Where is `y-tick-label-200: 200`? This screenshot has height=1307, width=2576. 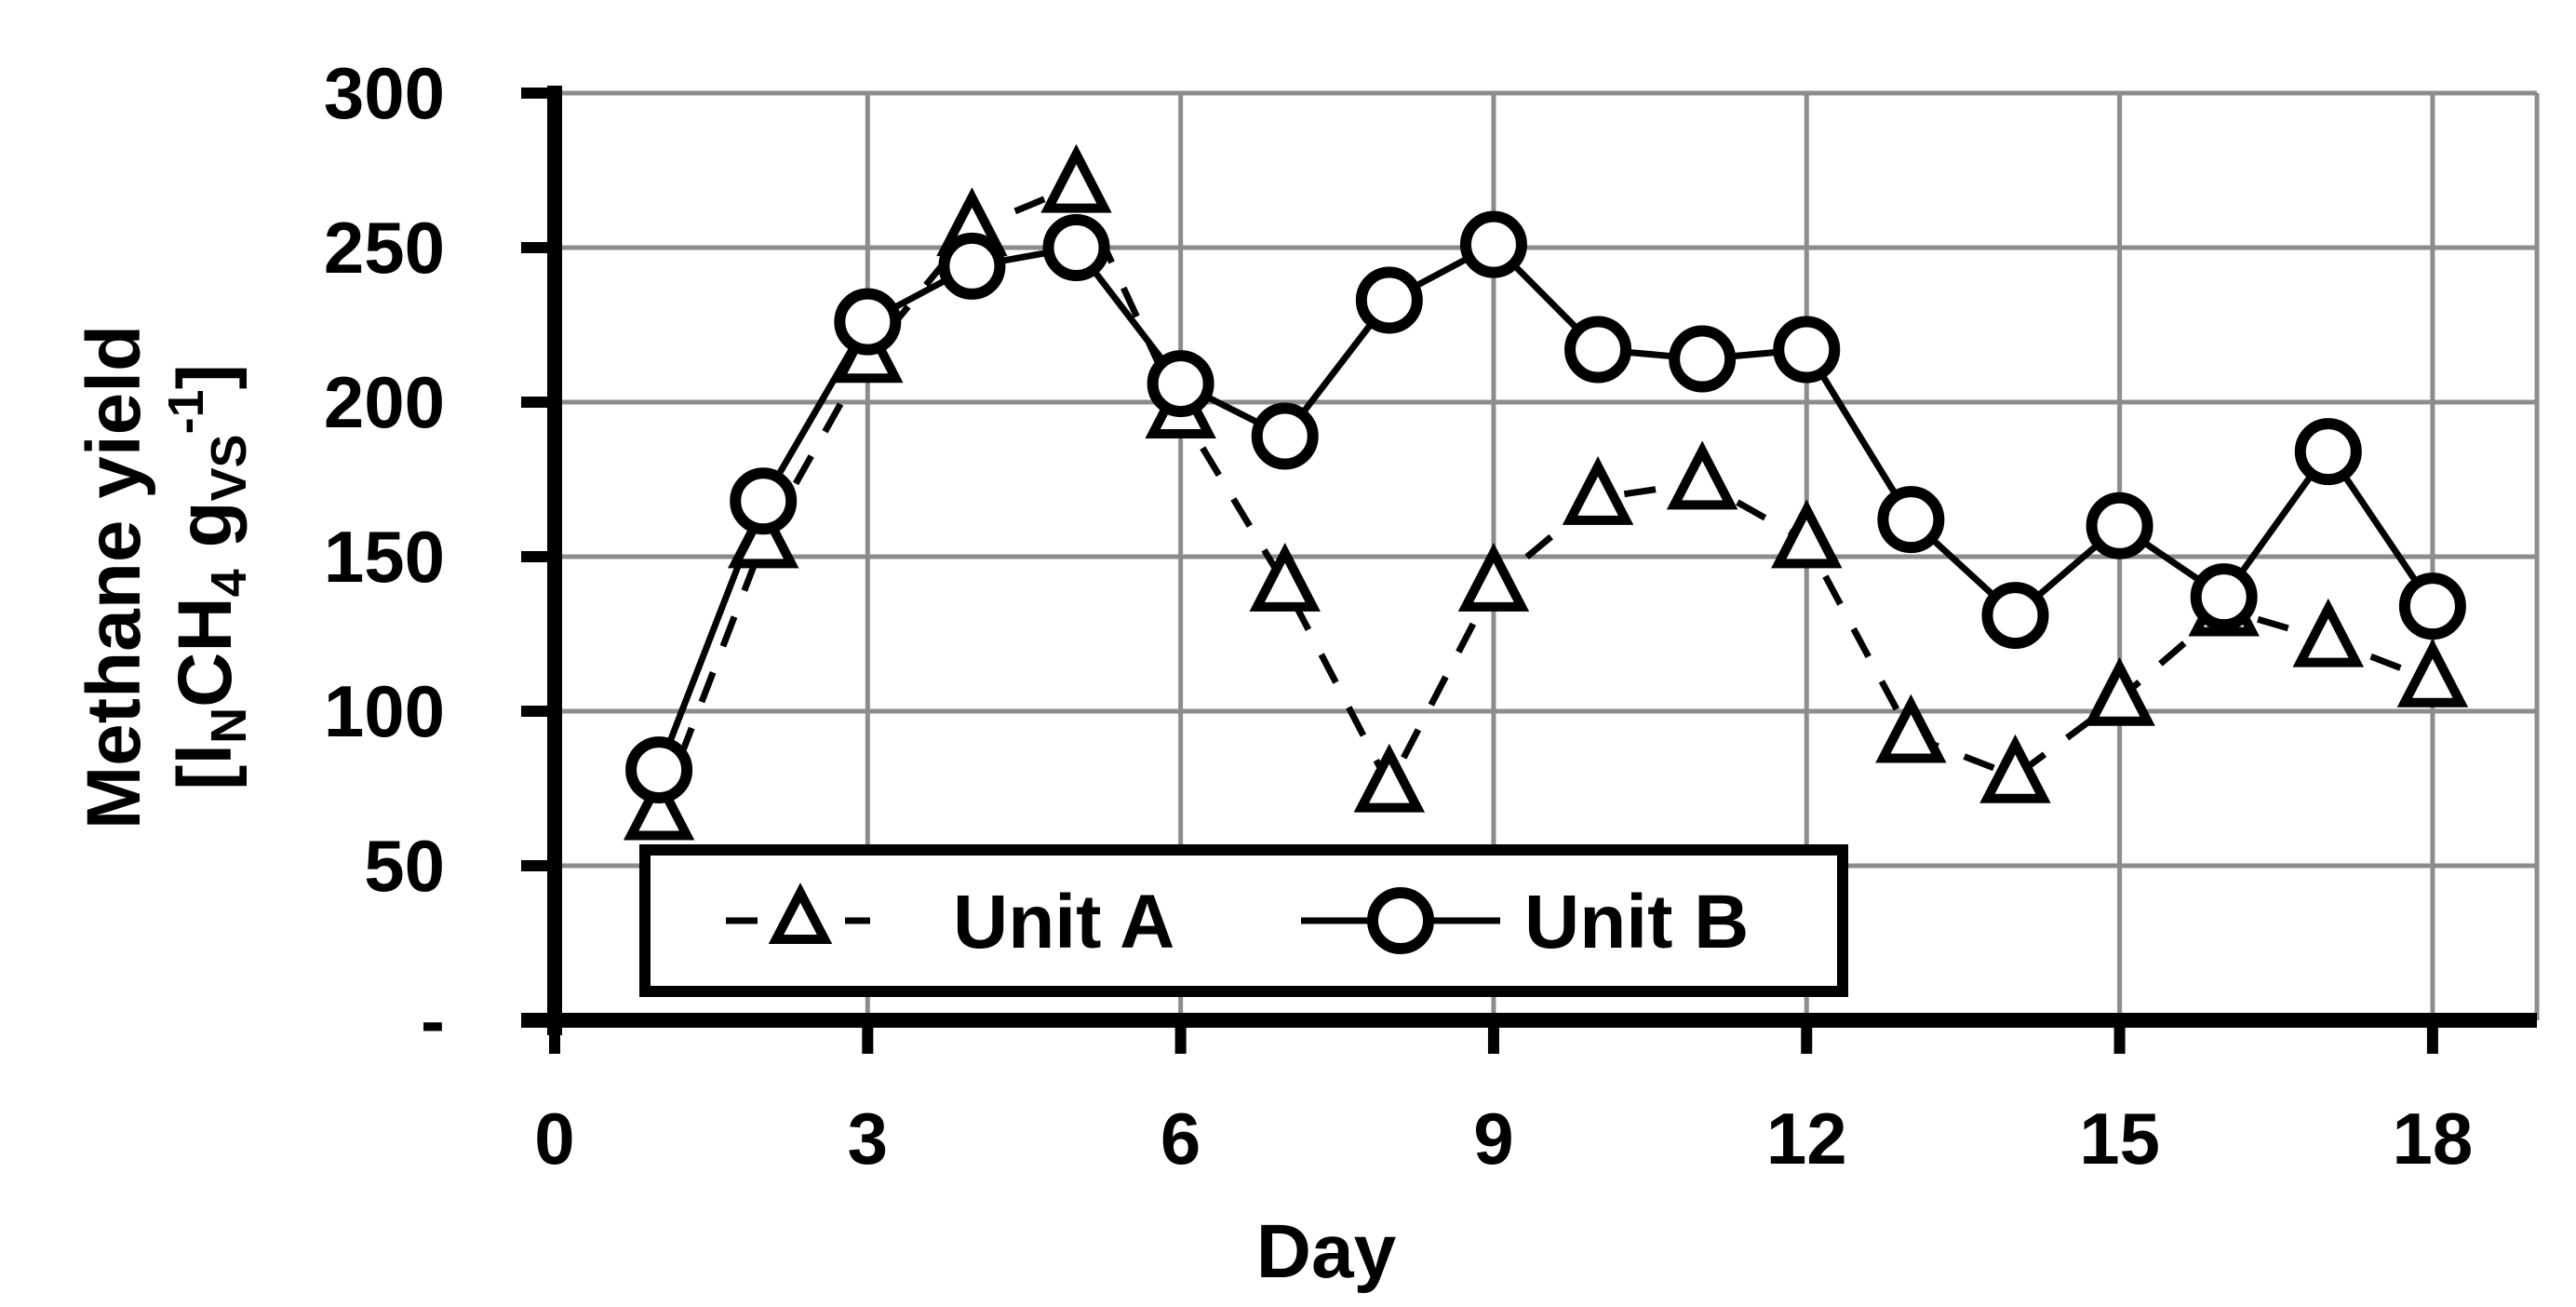
y-tick-label-200: 200 is located at coordinates (384, 402).